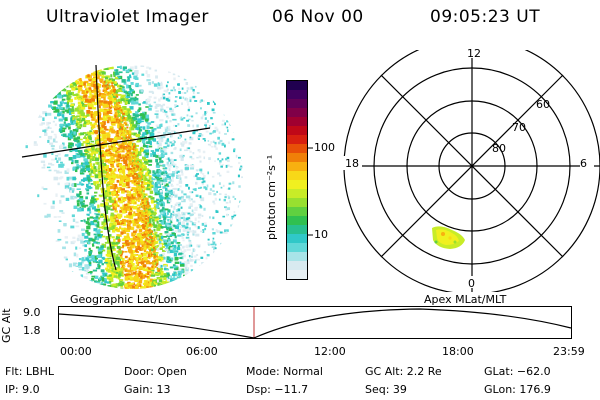 The width and height of the screenshot is (600, 400). Describe the element at coordinates (22, 389) in the screenshot. I see `status-ip: IP: 9.0` at that location.